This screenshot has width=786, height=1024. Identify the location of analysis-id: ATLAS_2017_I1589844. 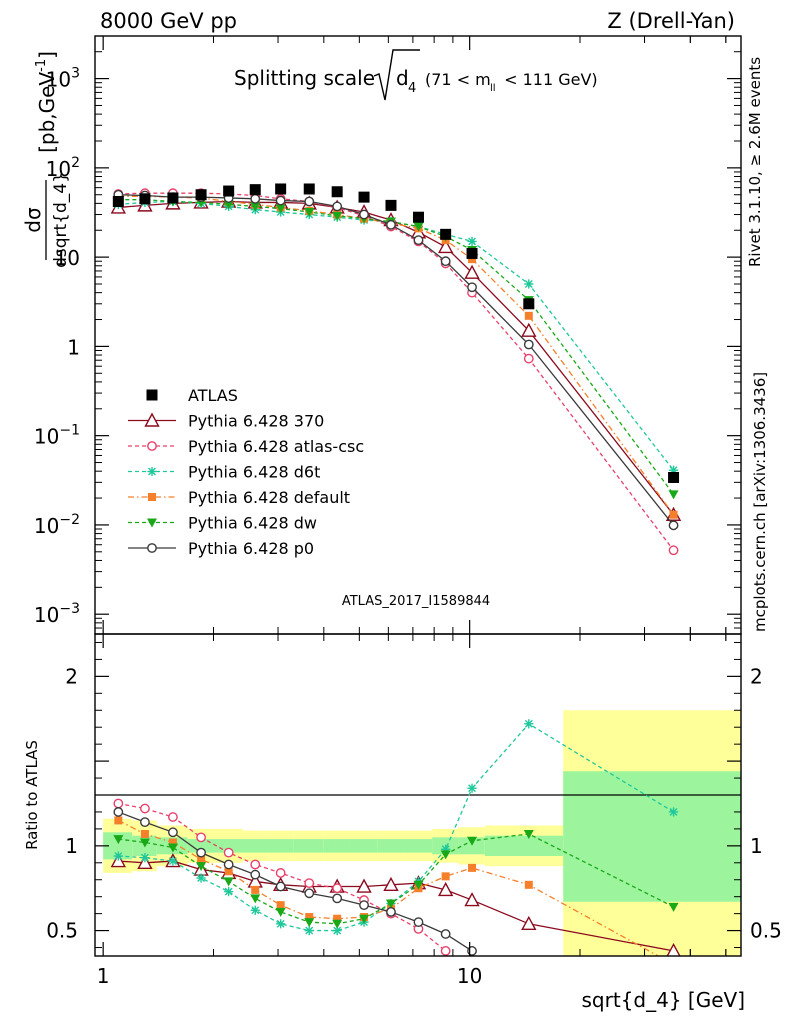
(416, 601).